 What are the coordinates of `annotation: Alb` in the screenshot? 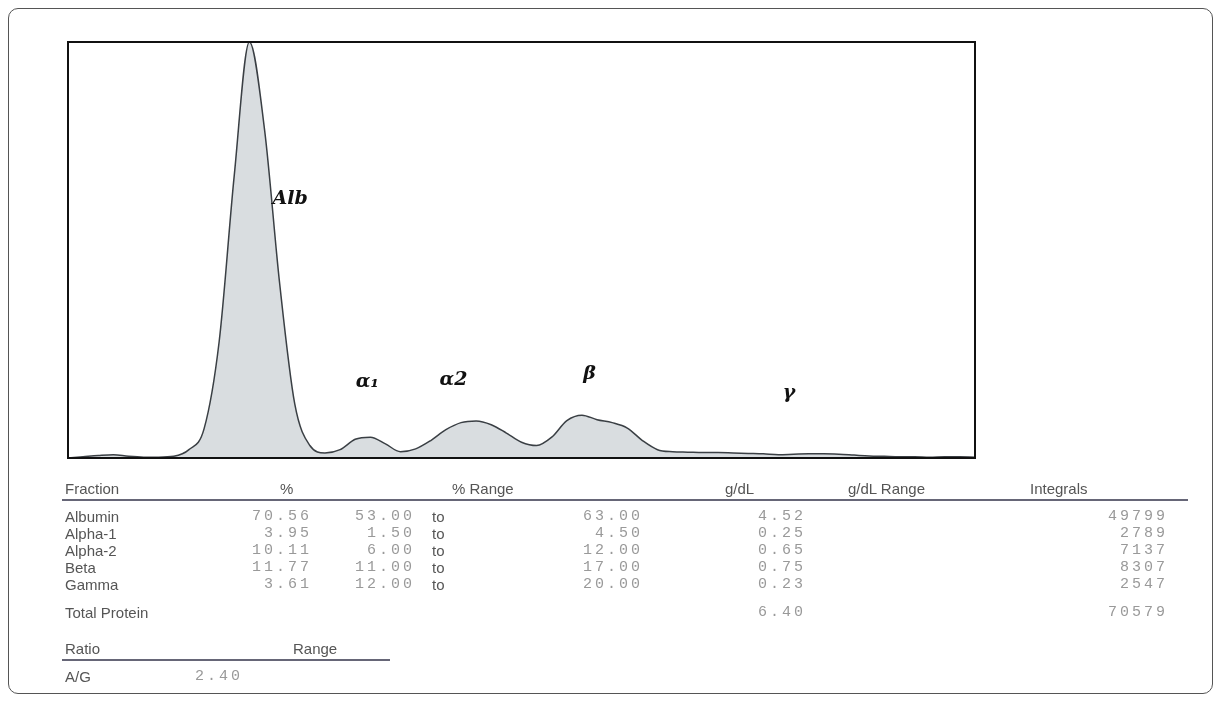 It's located at (289, 197).